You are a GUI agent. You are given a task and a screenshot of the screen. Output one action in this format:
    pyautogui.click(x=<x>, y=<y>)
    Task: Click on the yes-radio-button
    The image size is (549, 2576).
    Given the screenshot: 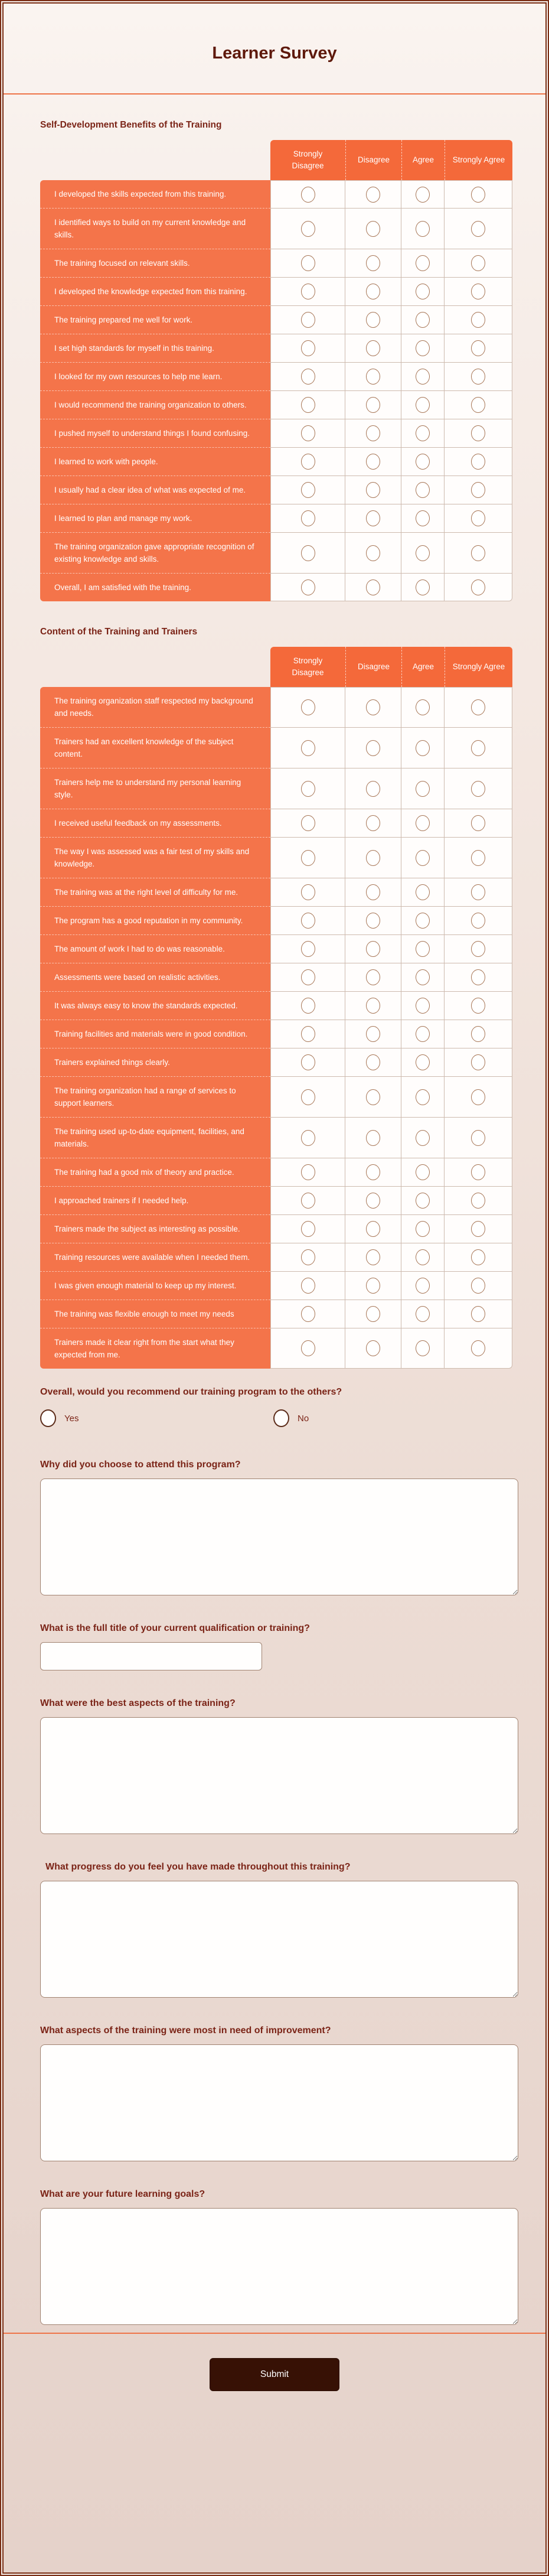 What is the action you would take?
    pyautogui.click(x=48, y=1418)
    